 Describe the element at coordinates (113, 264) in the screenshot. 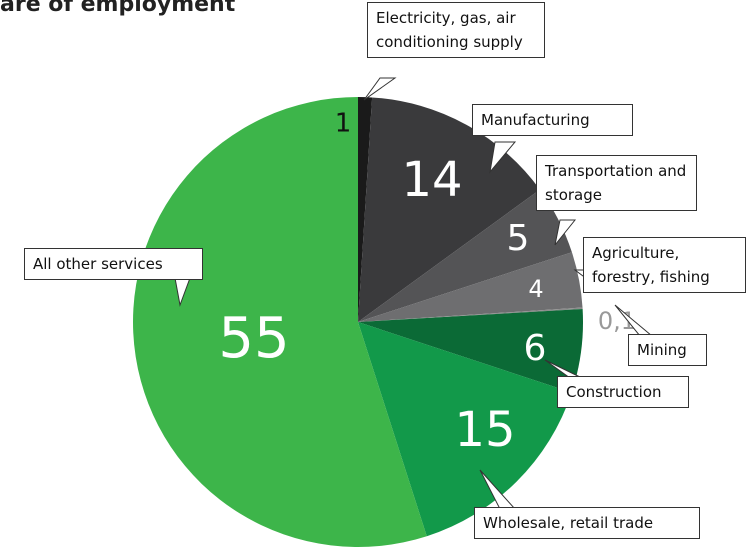

I see `category-label: All other services` at that location.